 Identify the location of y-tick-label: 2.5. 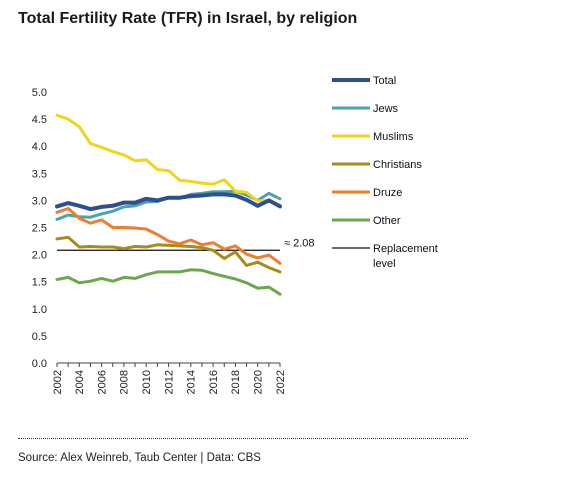
(39, 229).